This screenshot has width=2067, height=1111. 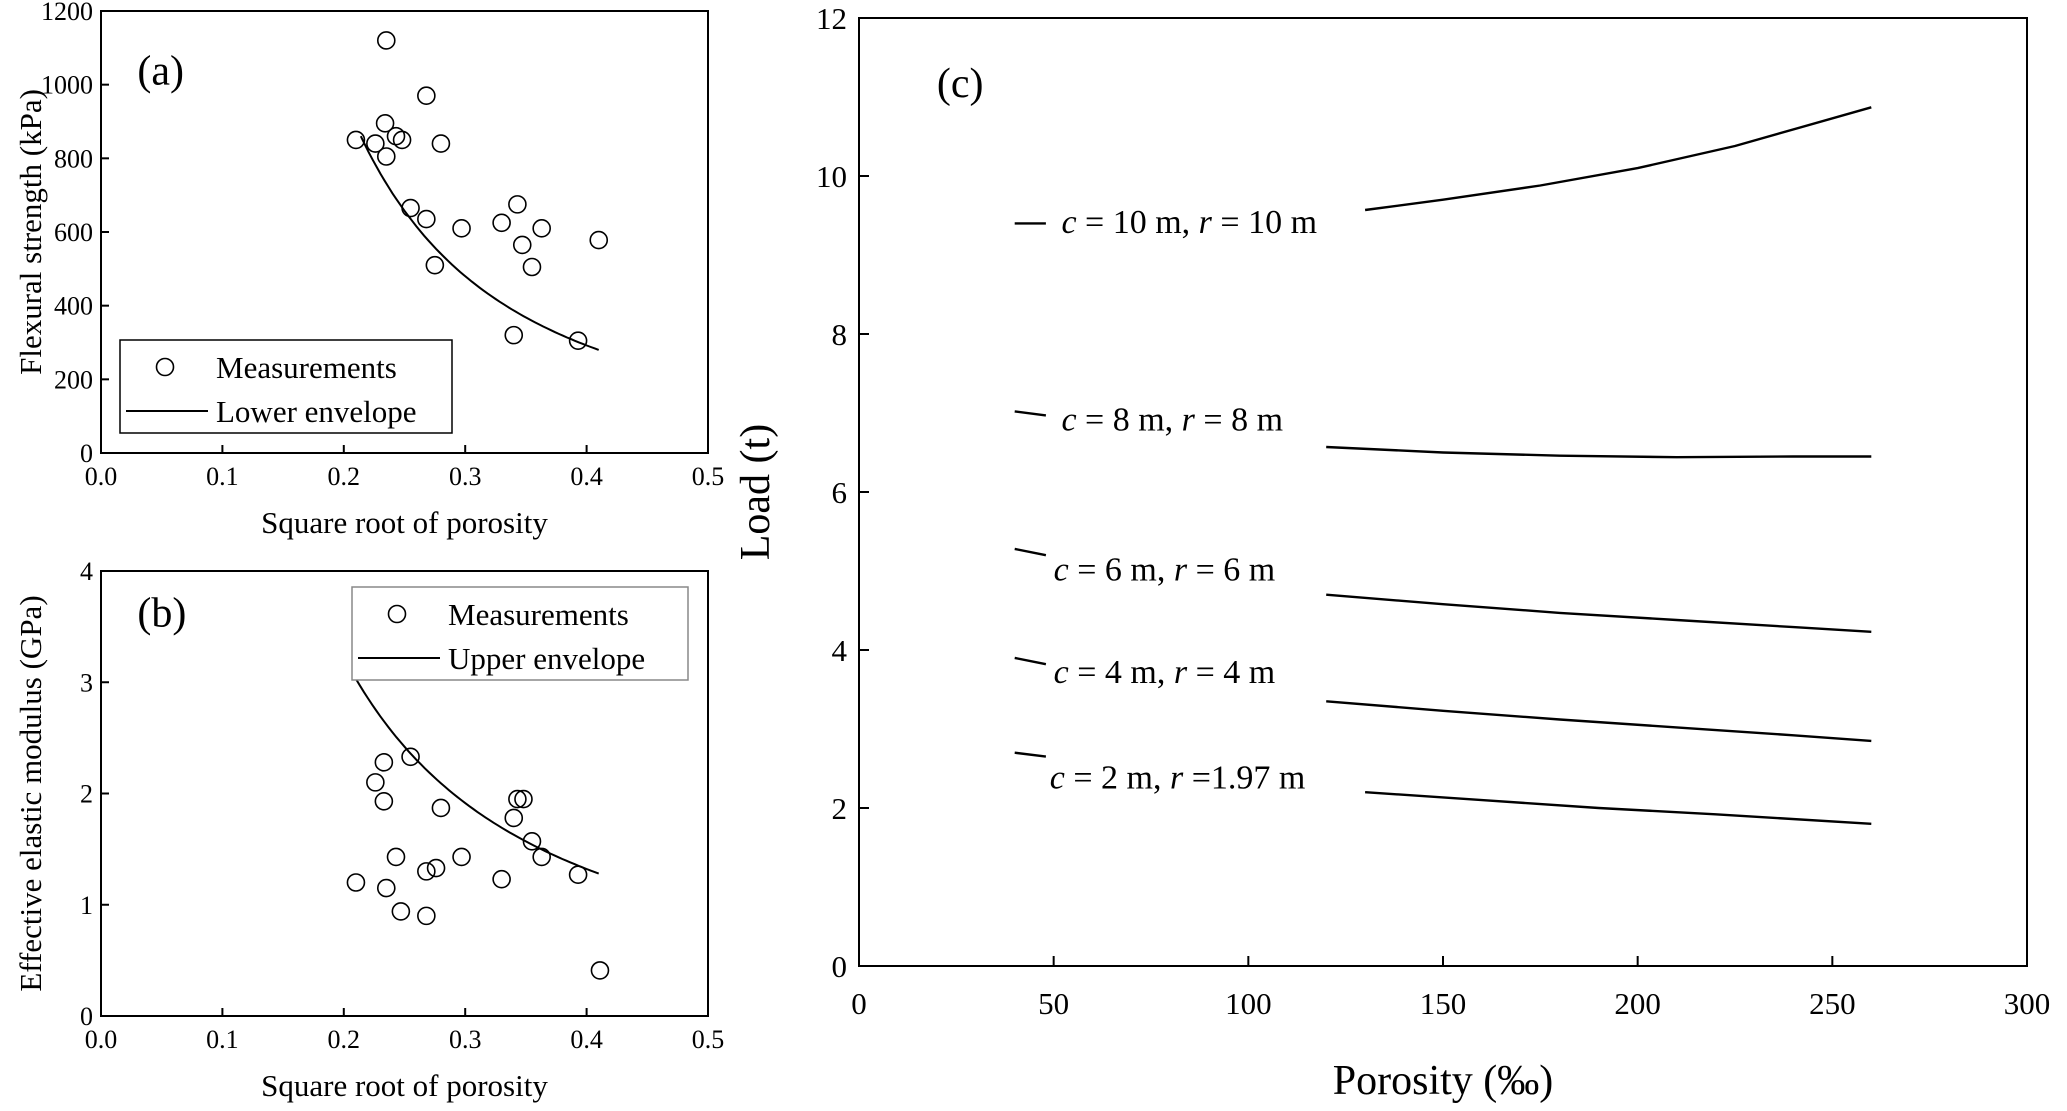 I want to click on x-tick-label: 0.2, so click(x=344, y=476).